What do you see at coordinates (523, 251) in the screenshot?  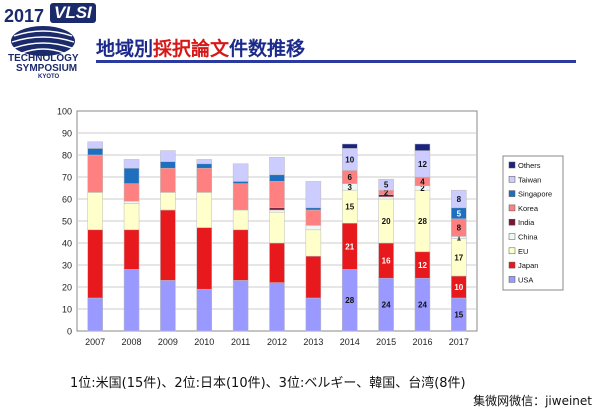 I see `legend-label: EU` at bounding box center [523, 251].